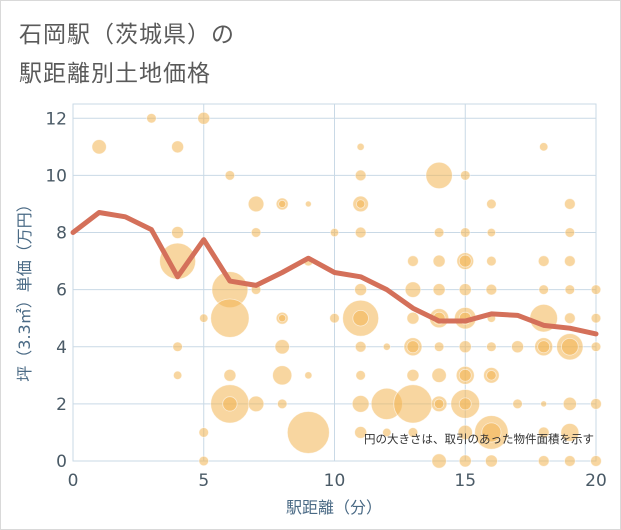  What do you see at coordinates (73, 481) in the screenshot?
I see `x-tick-label: 0` at bounding box center [73, 481].